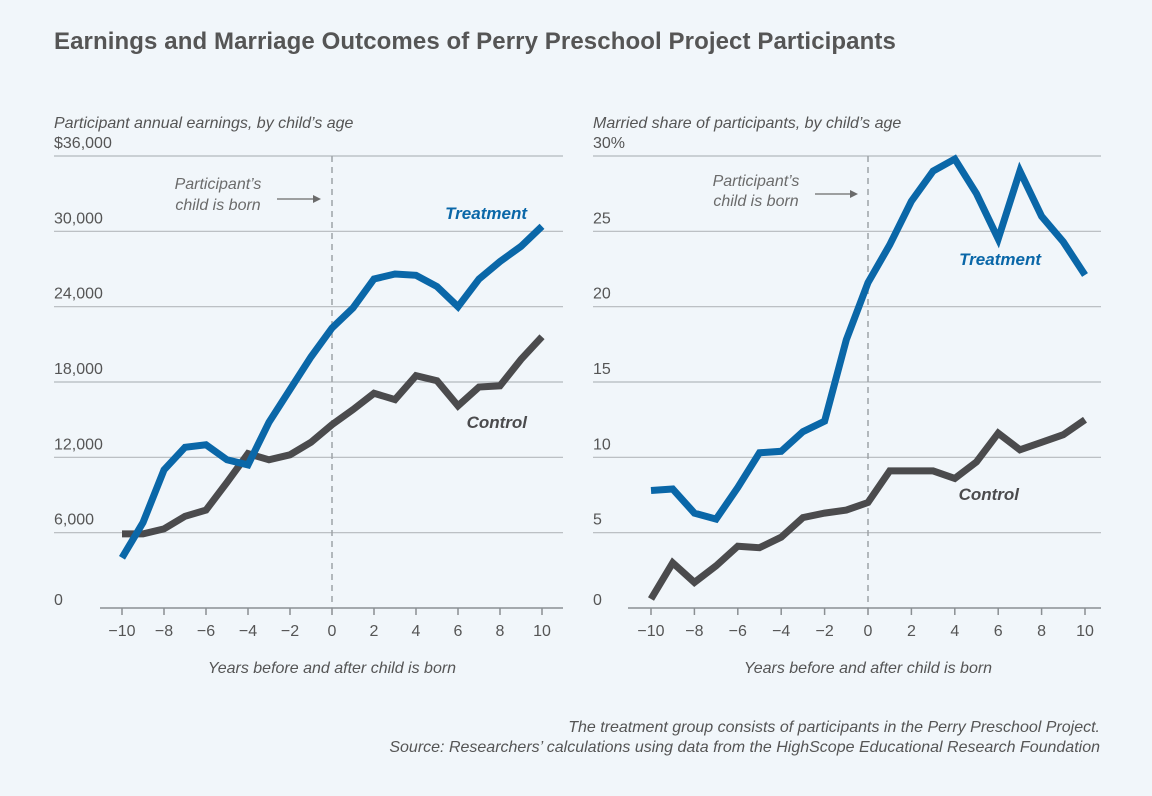 The height and width of the screenshot is (796, 1152). What do you see at coordinates (78, 294) in the screenshot?
I see `y-tick-label: 24,000` at bounding box center [78, 294].